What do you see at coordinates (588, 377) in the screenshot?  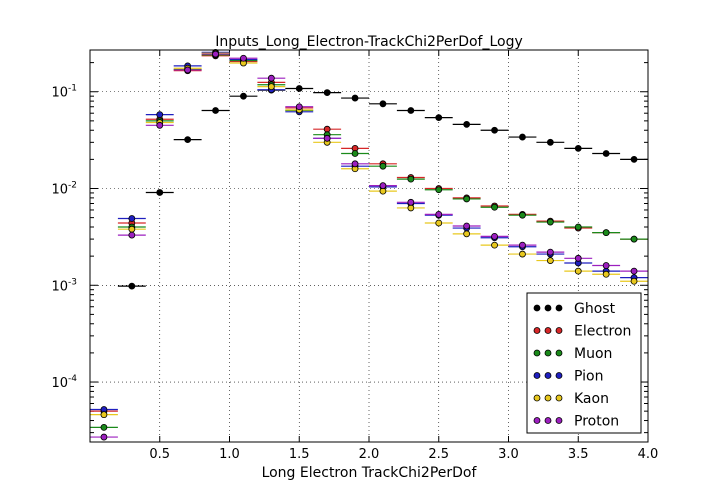 I see `legend-label: Pion` at bounding box center [588, 377].